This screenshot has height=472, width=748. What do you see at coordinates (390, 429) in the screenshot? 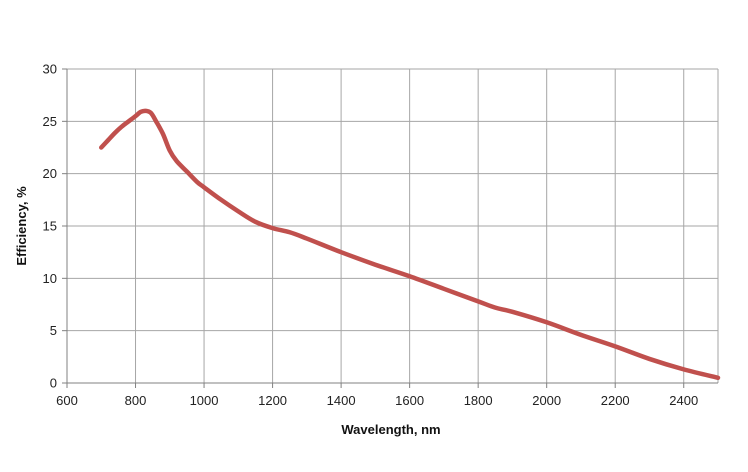
I see `x-axis-title: Wavelength, nm` at bounding box center [390, 429].